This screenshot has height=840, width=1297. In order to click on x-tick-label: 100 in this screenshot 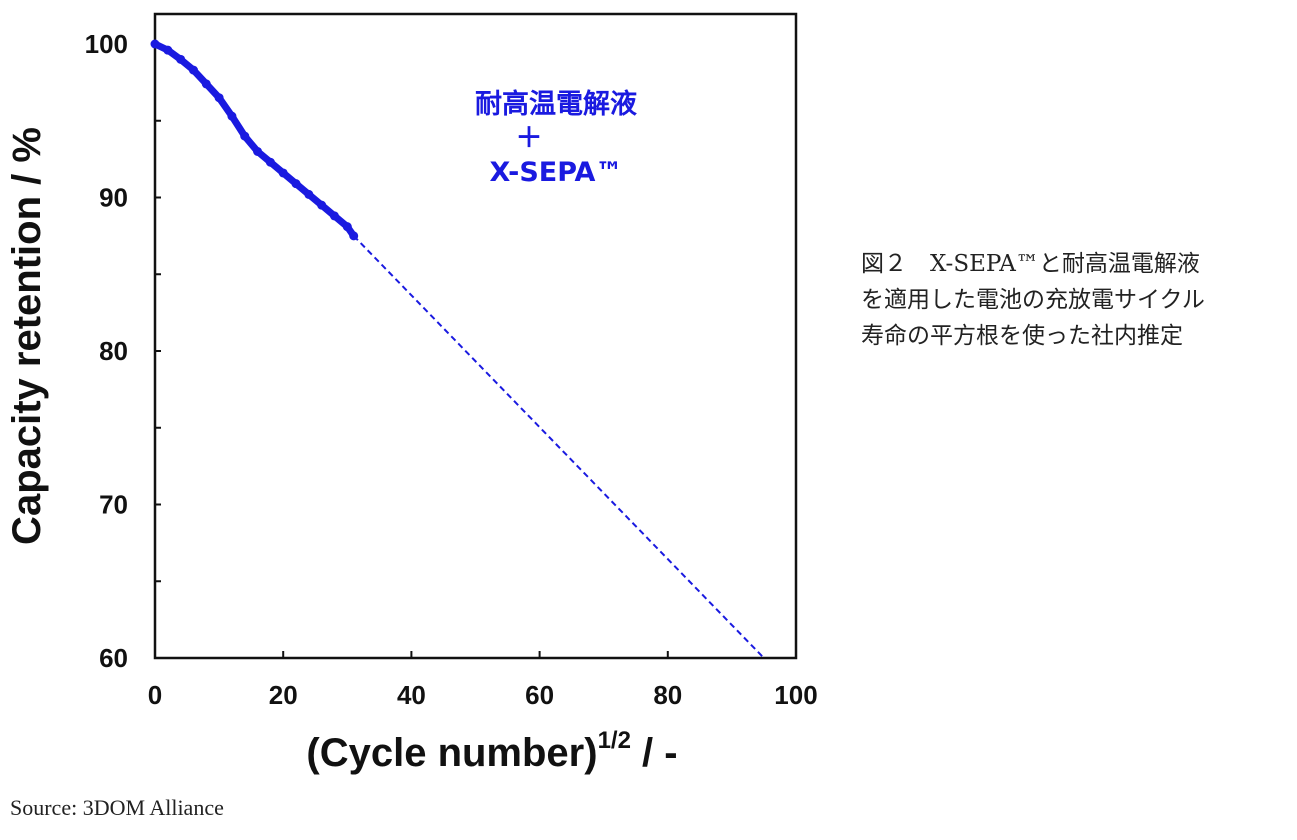, I will do `click(795, 695)`.